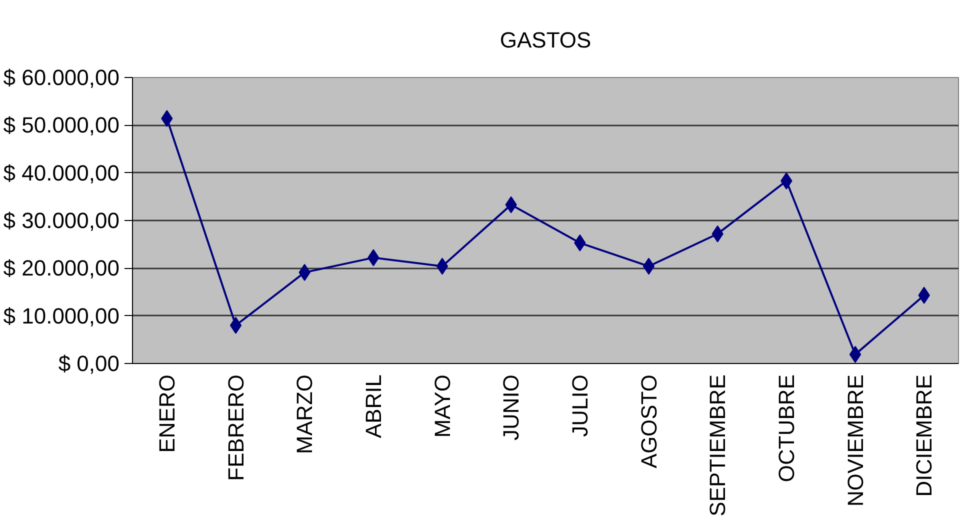 Image resolution: width=968 pixels, height=525 pixels. What do you see at coordinates (511, 407) in the screenshot?
I see `x-tick-label: JUNIO` at bounding box center [511, 407].